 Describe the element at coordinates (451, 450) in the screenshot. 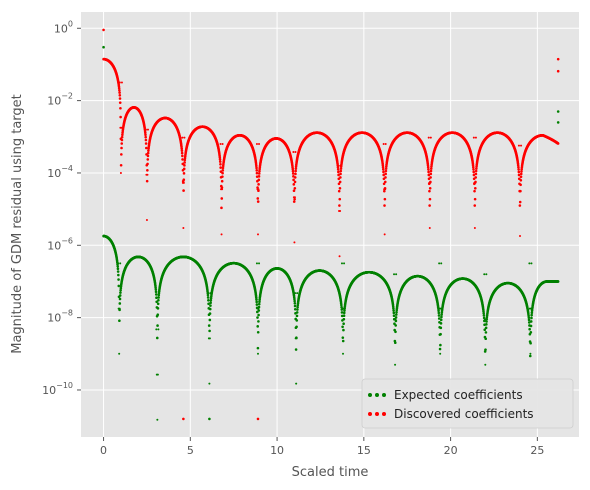

I see `x-tick-label: 20` at that location.